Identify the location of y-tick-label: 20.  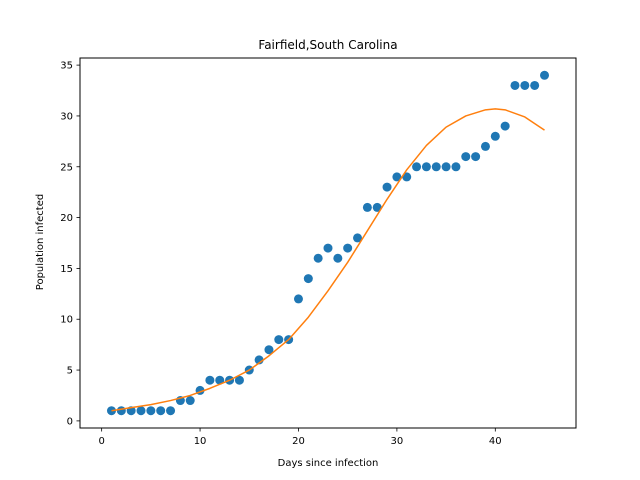
(66, 218).